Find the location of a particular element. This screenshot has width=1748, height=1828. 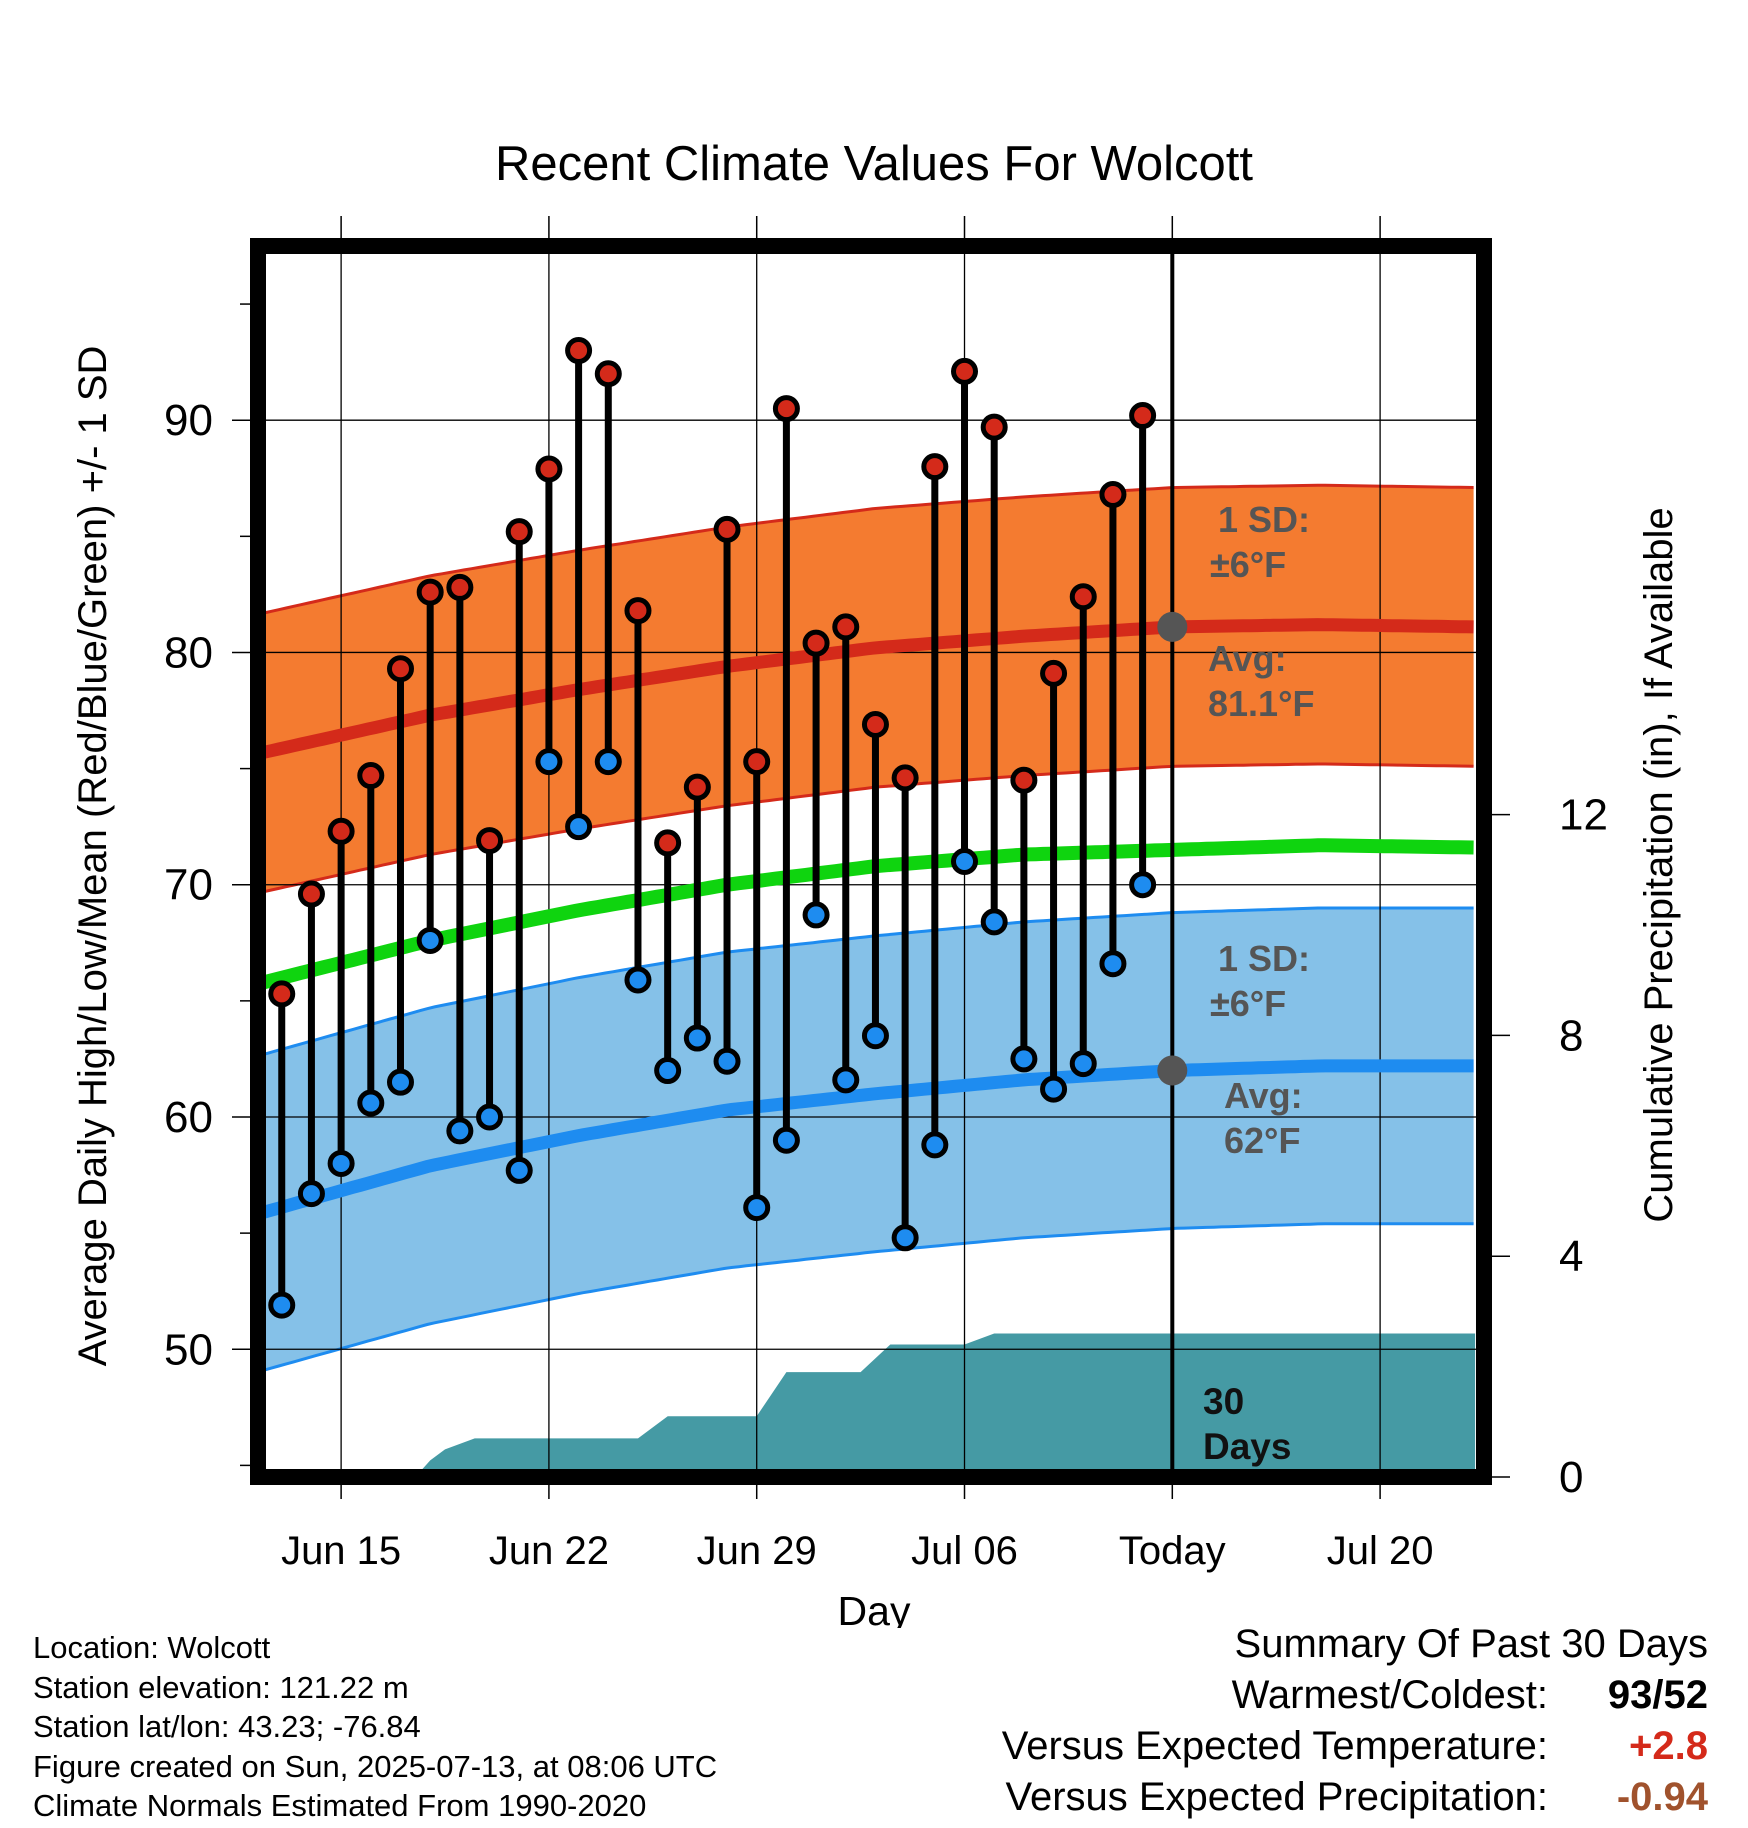

high-band-upper-edge is located at coordinates (868, 549).